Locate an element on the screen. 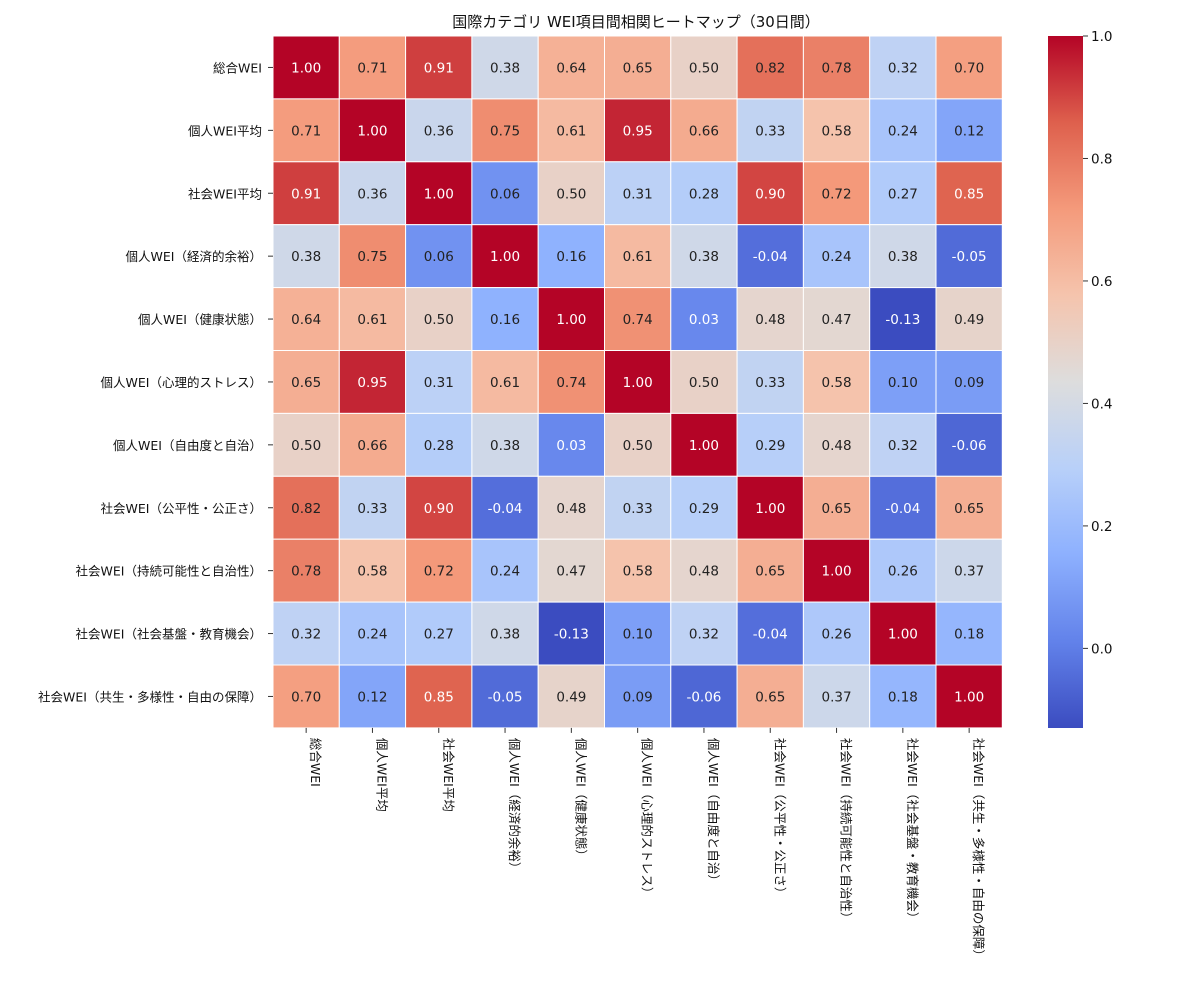  colorbar-tick-label: 0.2 is located at coordinates (1101, 527).